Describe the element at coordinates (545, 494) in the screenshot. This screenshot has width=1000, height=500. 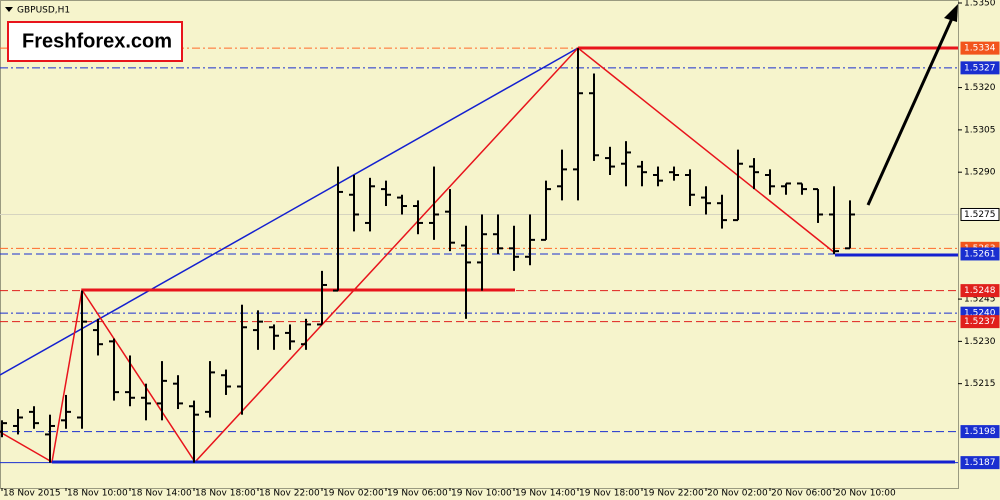
I see `x-tick-label: 19 Nov 14:00` at that location.